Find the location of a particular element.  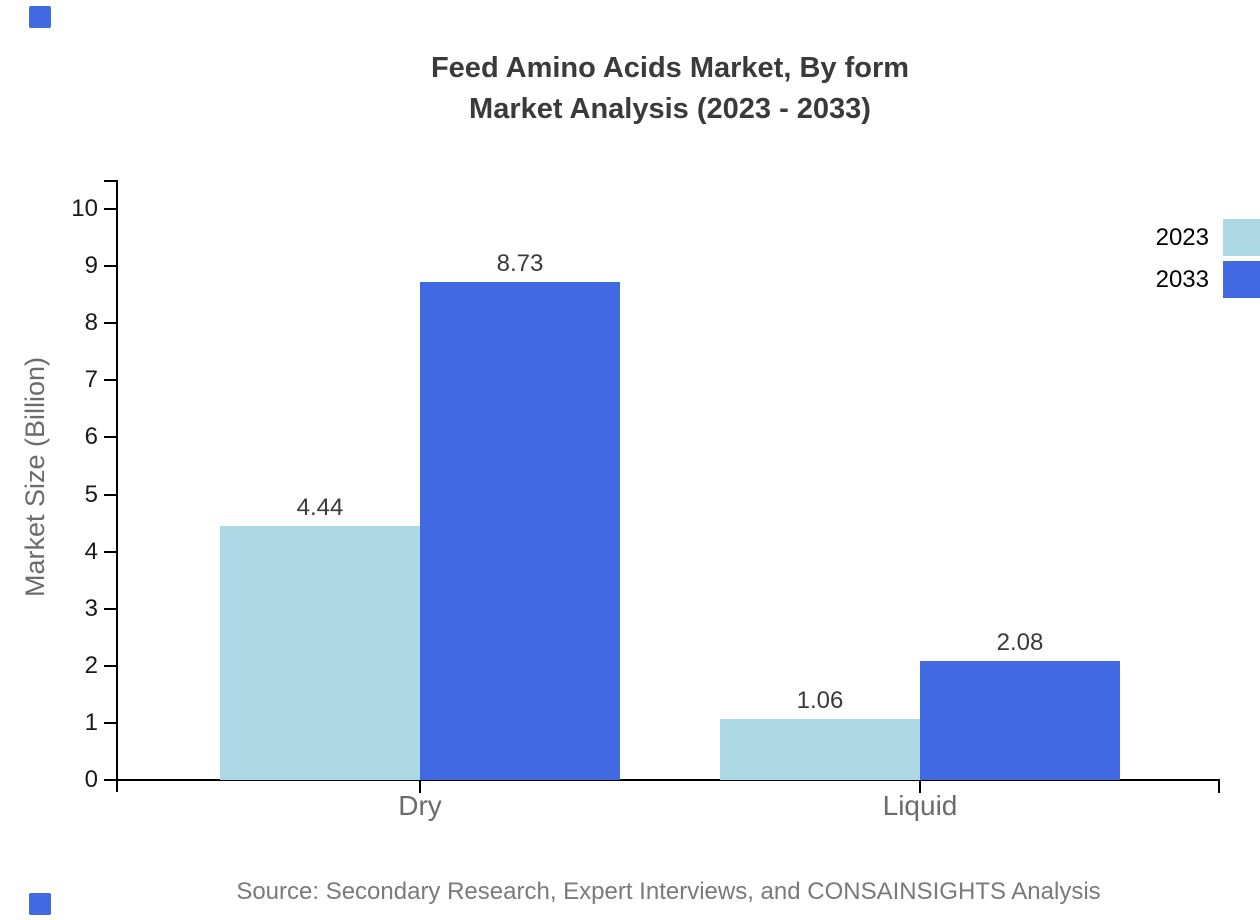

y-tick-label-5: 5 is located at coordinates (91, 494).